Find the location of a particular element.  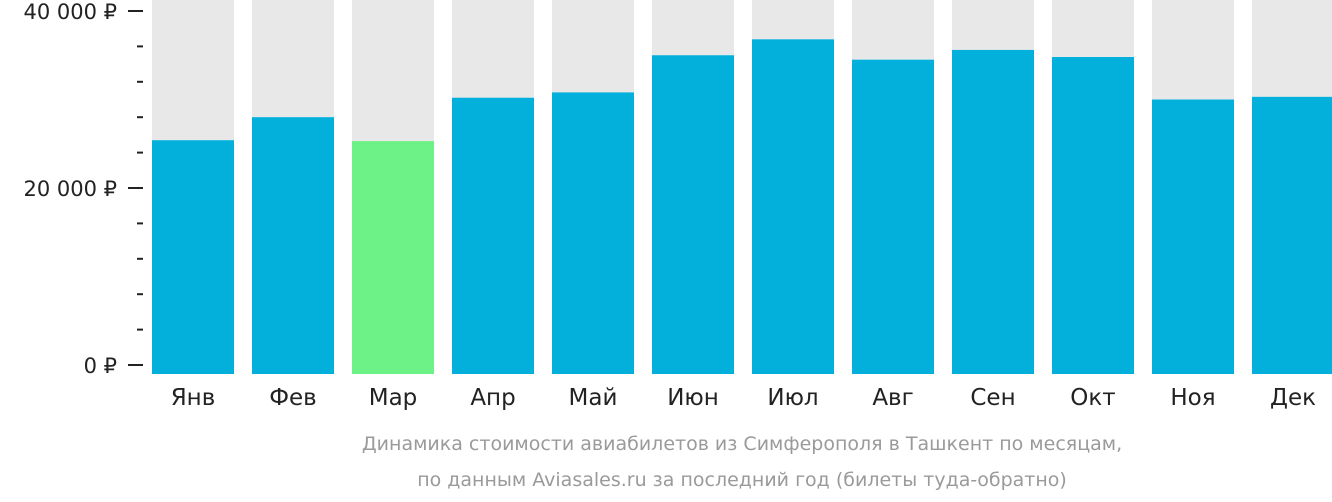

y-tick-label-0: 0 ₽ is located at coordinates (100, 366).